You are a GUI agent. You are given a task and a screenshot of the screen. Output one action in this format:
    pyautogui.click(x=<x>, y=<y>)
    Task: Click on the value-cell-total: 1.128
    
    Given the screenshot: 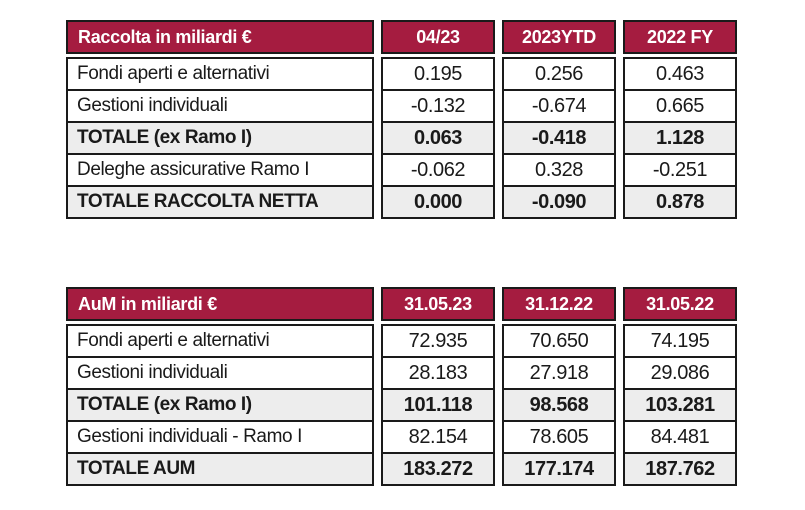 What is the action you would take?
    pyautogui.click(x=680, y=139)
    